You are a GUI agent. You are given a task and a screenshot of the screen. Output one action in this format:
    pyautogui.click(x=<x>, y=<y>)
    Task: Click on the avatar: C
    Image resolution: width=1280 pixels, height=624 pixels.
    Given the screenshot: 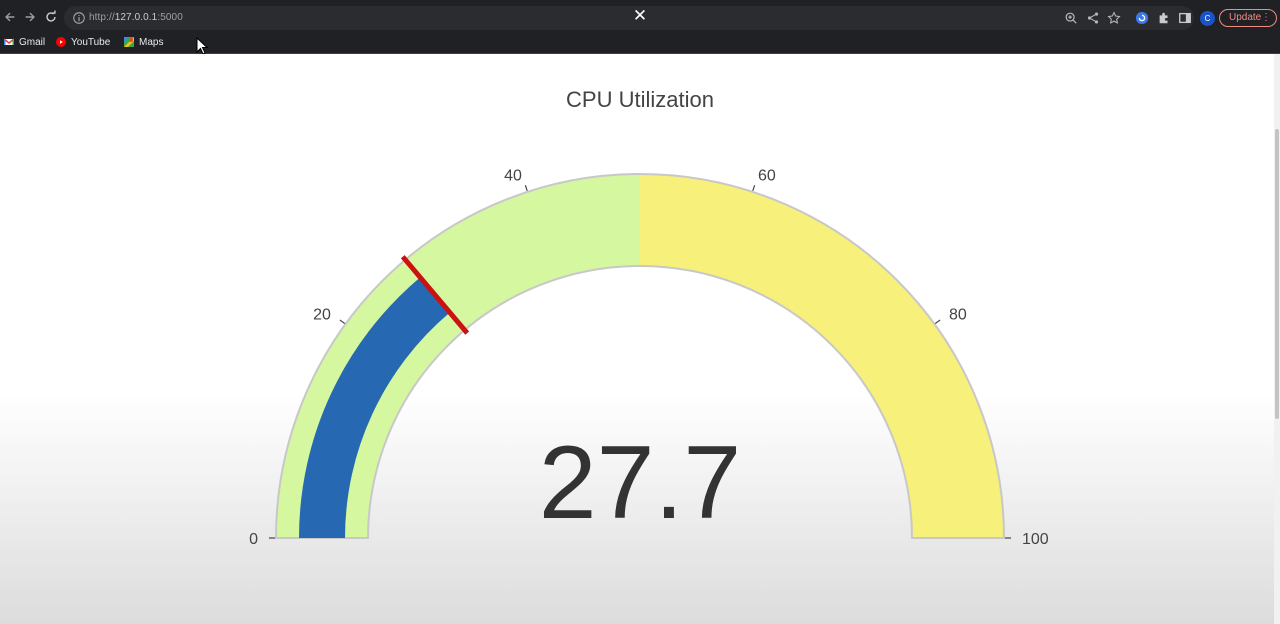 What is the action you would take?
    pyautogui.click(x=1207, y=18)
    